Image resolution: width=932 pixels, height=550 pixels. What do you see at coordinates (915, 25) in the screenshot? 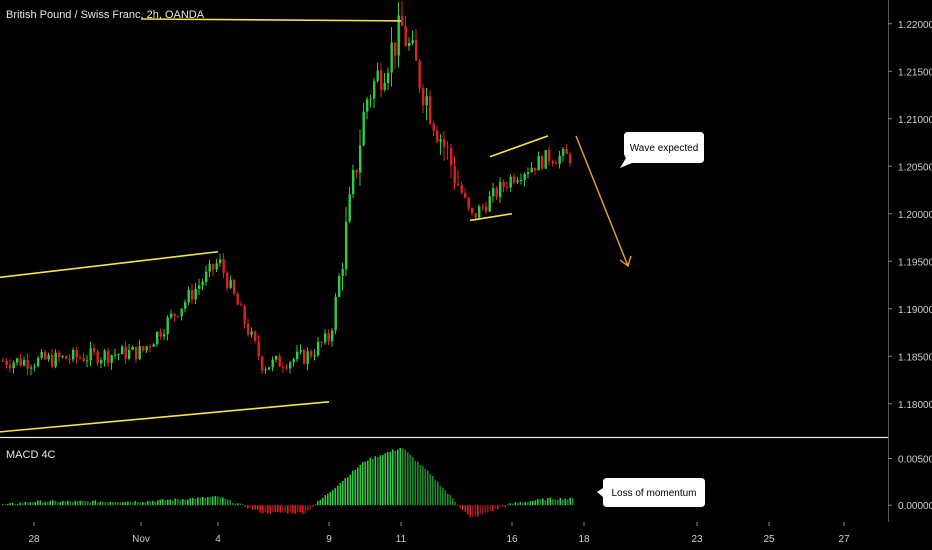
I see `price-tick-label: 1.22000` at bounding box center [915, 25].